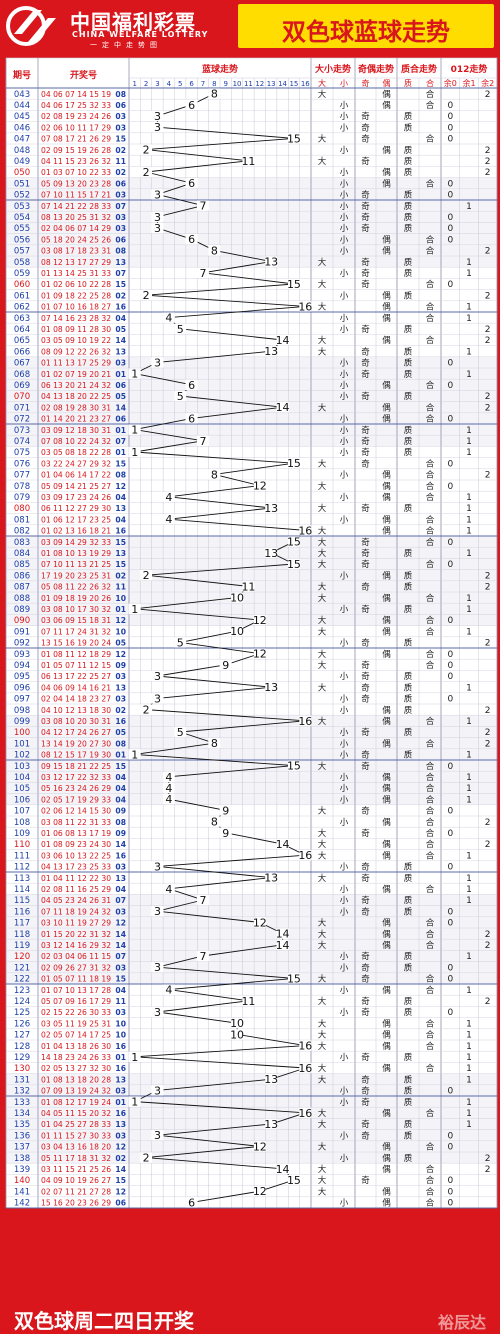  Describe the element at coordinates (22, 890) in the screenshot. I see `issue-number: 114` at that location.